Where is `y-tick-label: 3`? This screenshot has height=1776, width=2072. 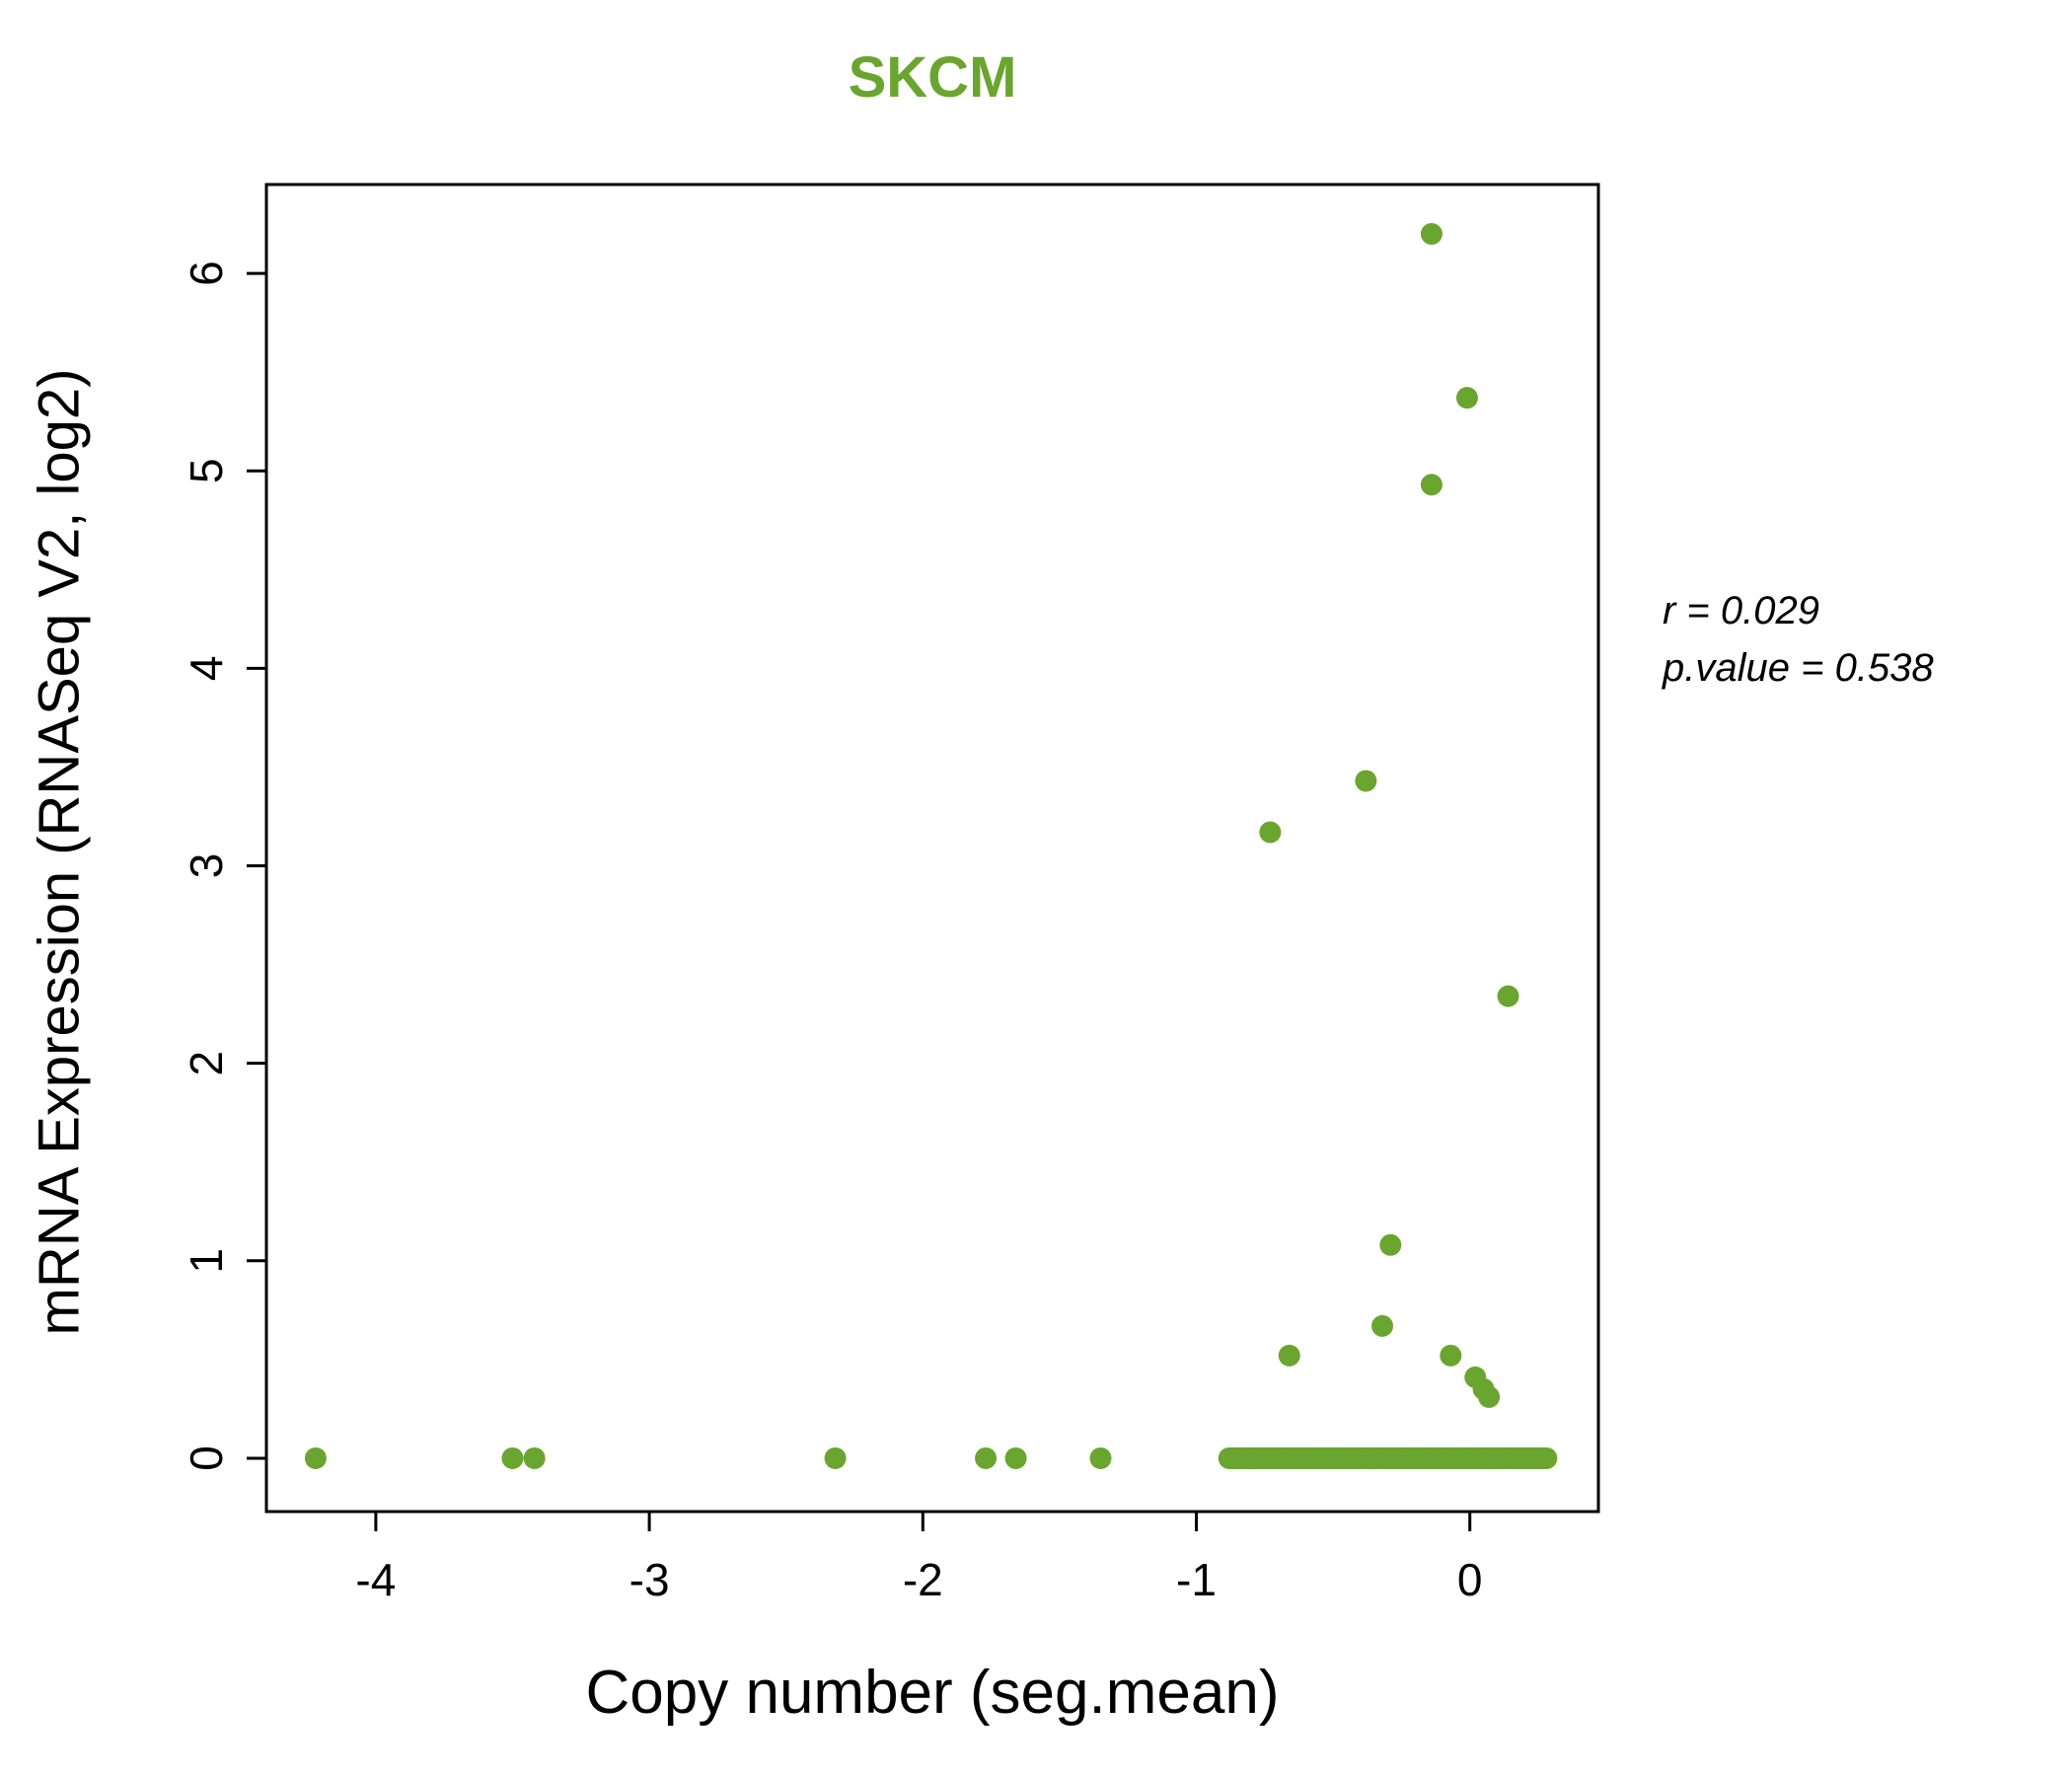 y-tick-label: 3 is located at coordinates (206, 866).